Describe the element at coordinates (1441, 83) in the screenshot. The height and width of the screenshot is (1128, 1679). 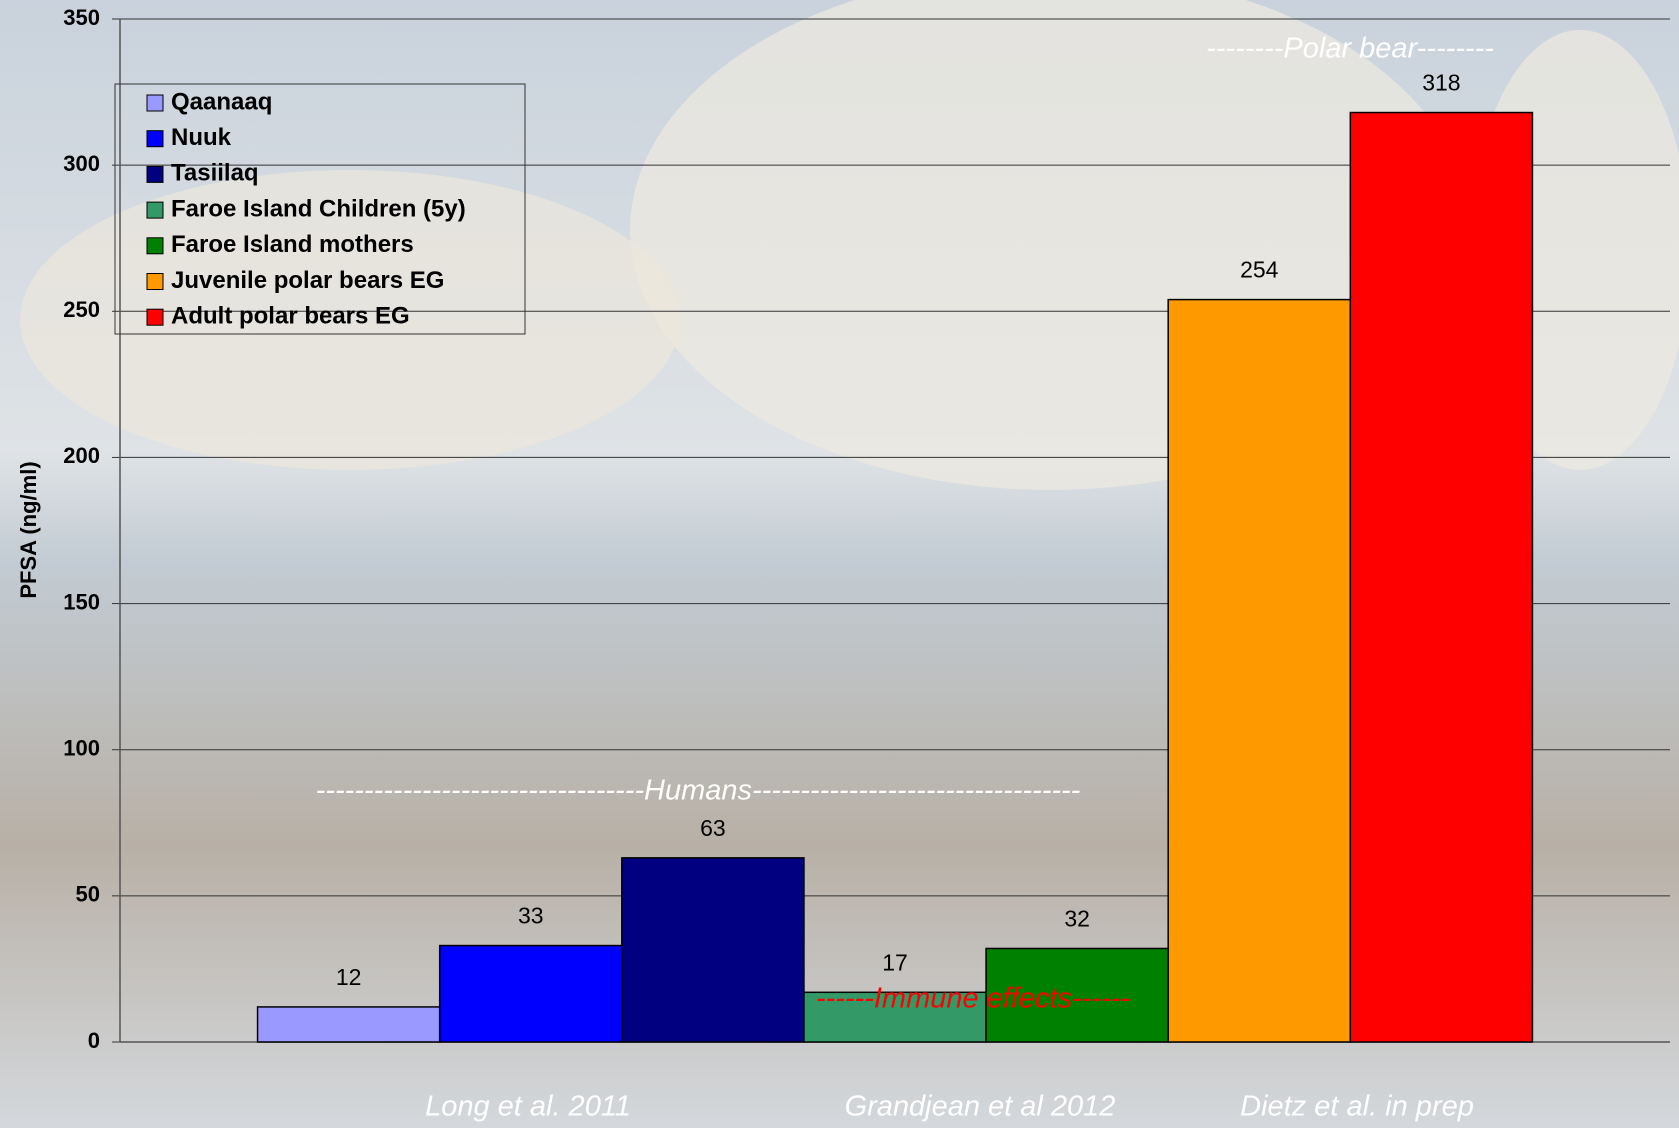
I see `value-label: 318` at that location.